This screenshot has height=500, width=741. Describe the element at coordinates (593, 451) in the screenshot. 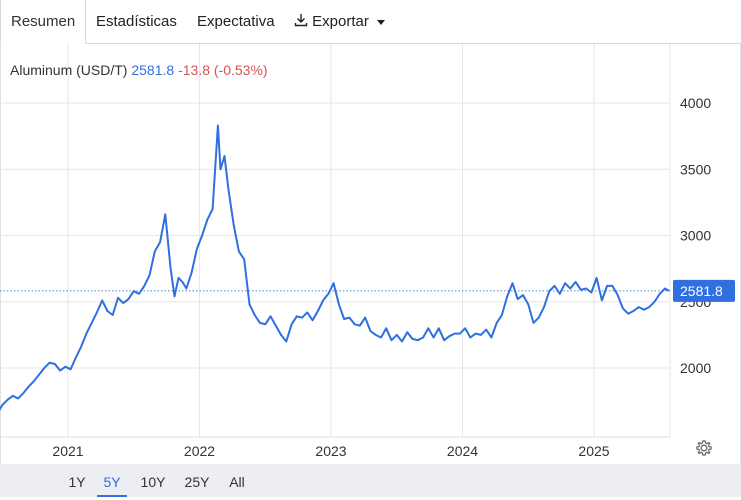

I see `x-tick-label: 2025` at that location.